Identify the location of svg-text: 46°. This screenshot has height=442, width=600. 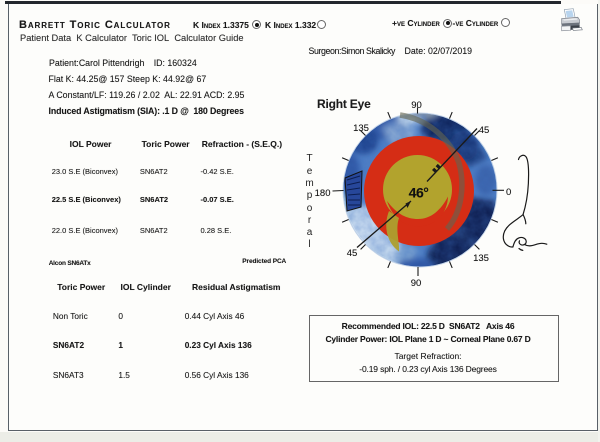
(419, 193).